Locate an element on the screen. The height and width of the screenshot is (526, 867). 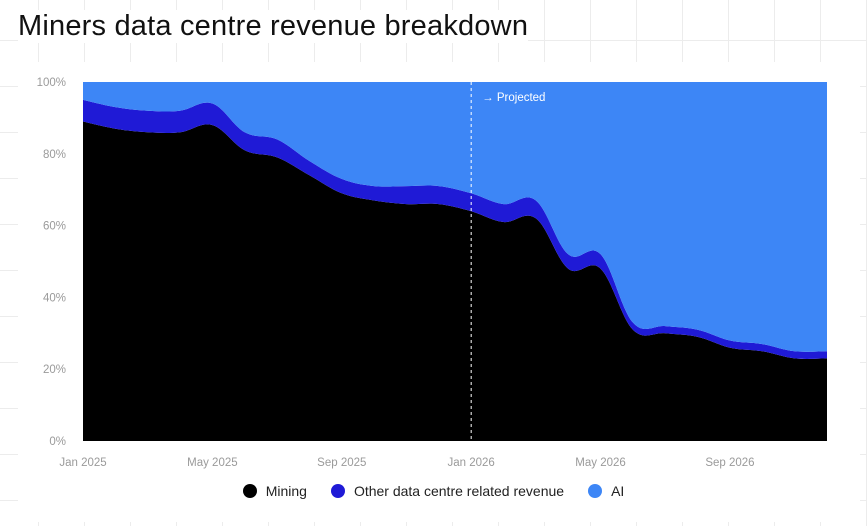
legend-label-ai: AI is located at coordinates (618, 491).